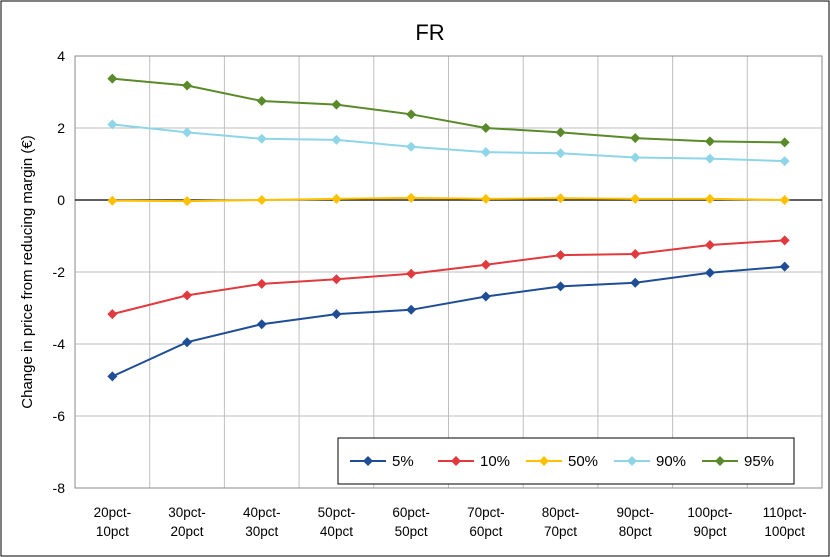 The width and height of the screenshot is (830, 557). What do you see at coordinates (113, 512) in the screenshot?
I see `x-tick-label: 20pct-` at bounding box center [113, 512].